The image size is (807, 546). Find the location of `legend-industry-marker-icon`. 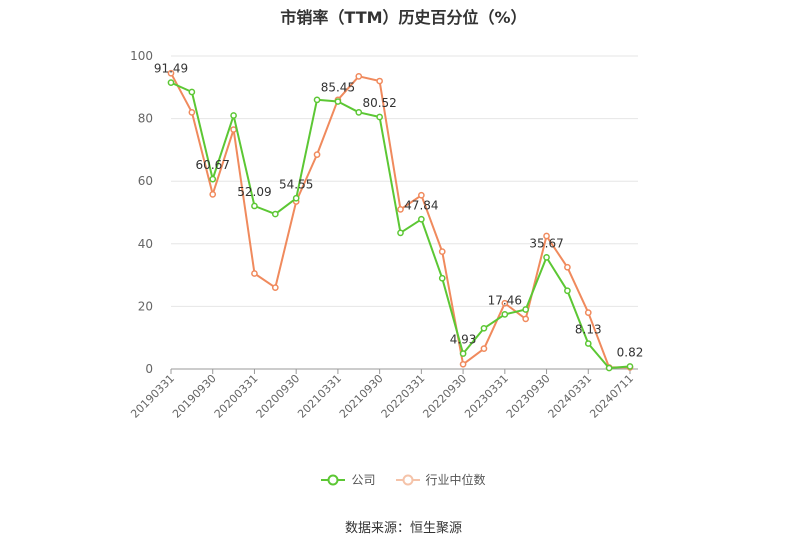

legend-industry-marker-icon is located at coordinates (407, 479).